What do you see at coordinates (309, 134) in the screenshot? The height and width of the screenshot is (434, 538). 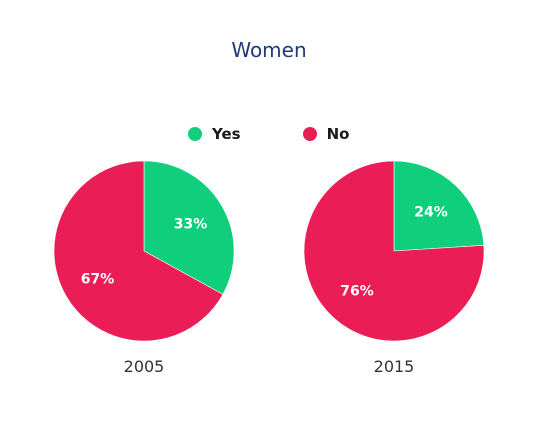 I see `legend-swatch-no` at bounding box center [309, 134].